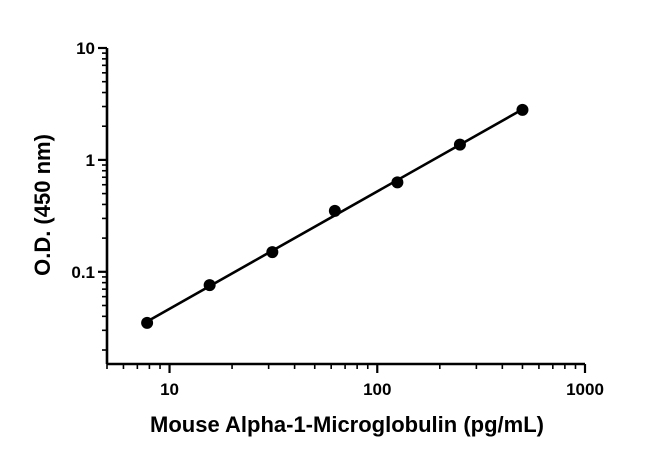 Image resolution: width=650 pixels, height=460 pixels. What do you see at coordinates (85, 48) in the screenshot?
I see `y-tick-label: 10` at bounding box center [85, 48].